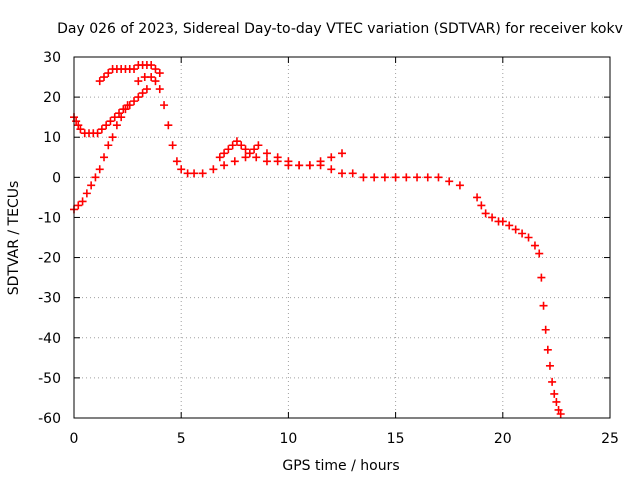  What do you see at coordinates (49, 419) in the screenshot?
I see `y-tick-label: -60` at bounding box center [49, 419].